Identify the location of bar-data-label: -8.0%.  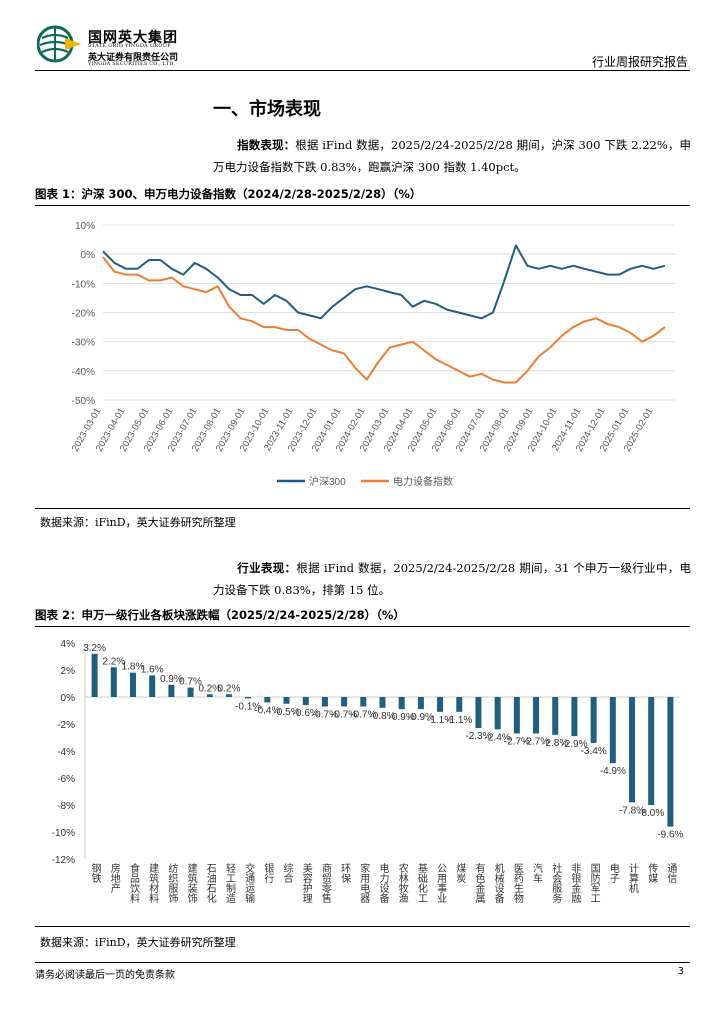
(651, 813).